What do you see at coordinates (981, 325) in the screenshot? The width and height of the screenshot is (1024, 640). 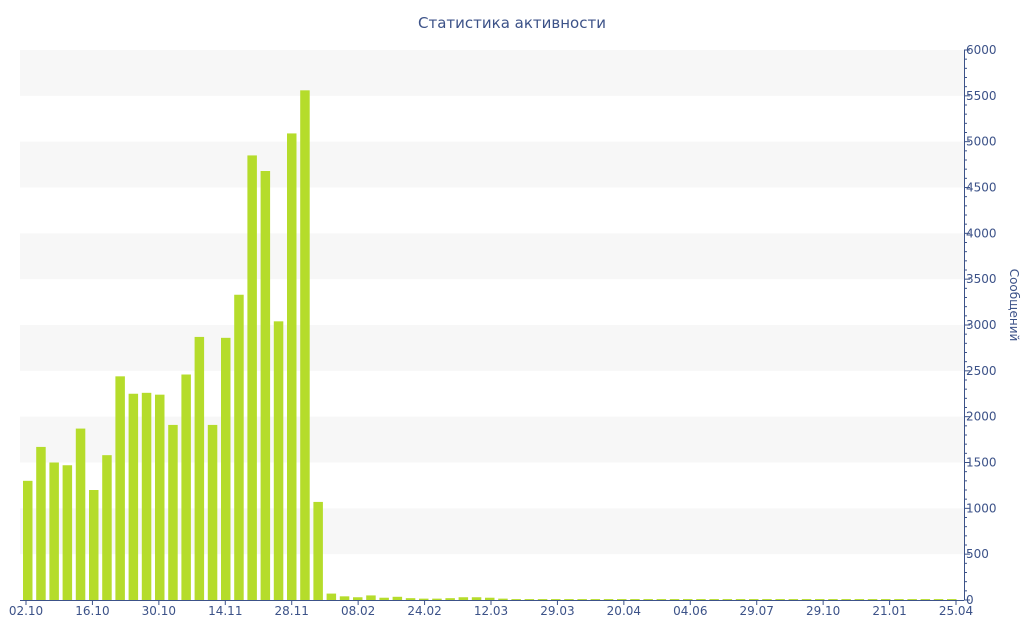 I see `y-tick-label: 3000` at bounding box center [981, 325].